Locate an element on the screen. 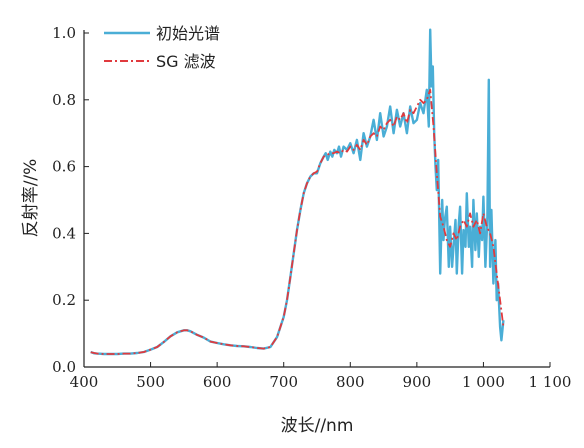 This screenshot has width=584, height=448. x-tick-label: 400 is located at coordinates (84, 382).